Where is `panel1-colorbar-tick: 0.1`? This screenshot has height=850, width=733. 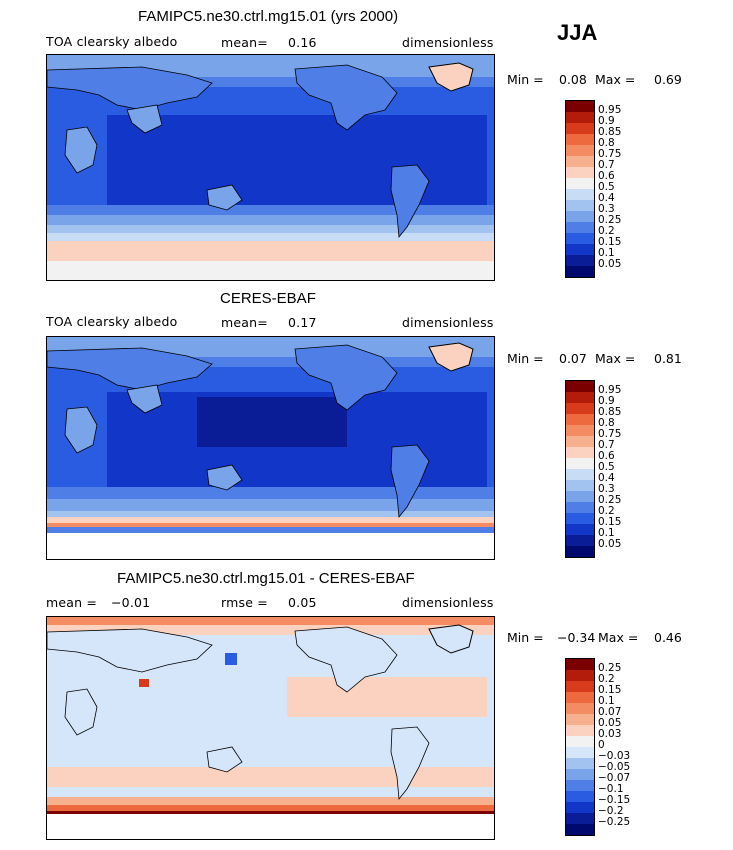 panel1-colorbar-tick: 0.1 is located at coordinates (606, 253).